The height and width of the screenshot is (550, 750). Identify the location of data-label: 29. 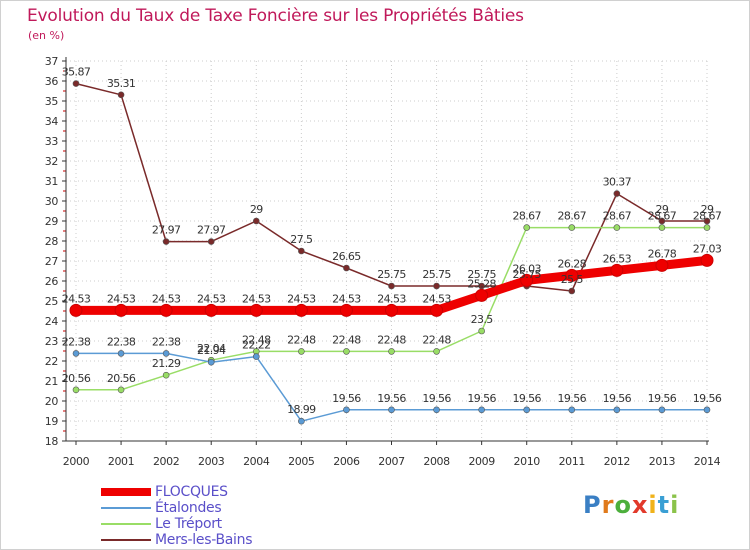
(662, 209).